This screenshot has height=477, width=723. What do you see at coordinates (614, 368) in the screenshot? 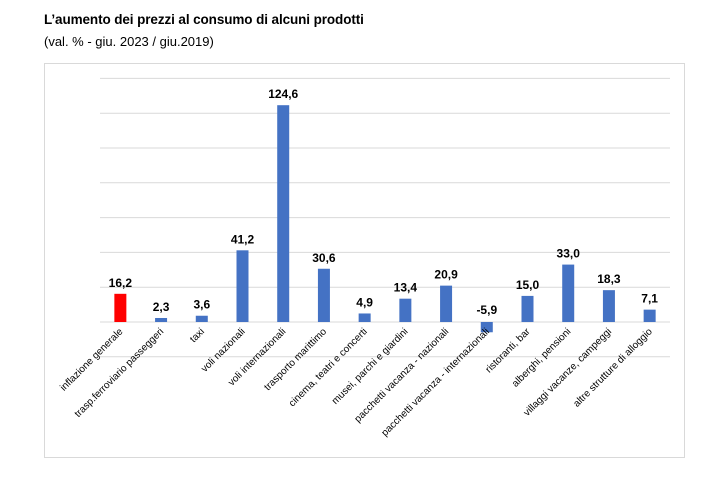
I see `category-label: altre strutture di alloggio` at bounding box center [614, 368].